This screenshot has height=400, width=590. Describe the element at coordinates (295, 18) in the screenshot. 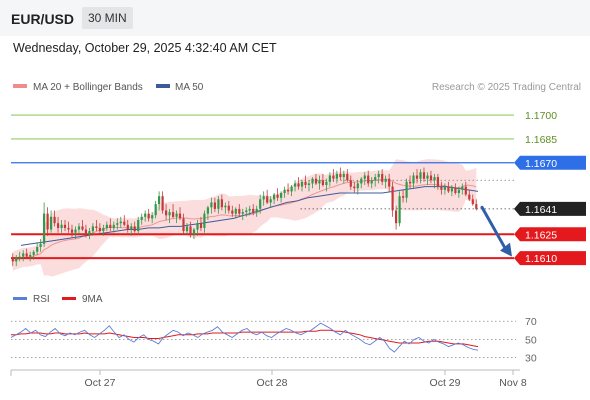

I see `chart-header-bar: EUR/USD 30 MIN` at that location.